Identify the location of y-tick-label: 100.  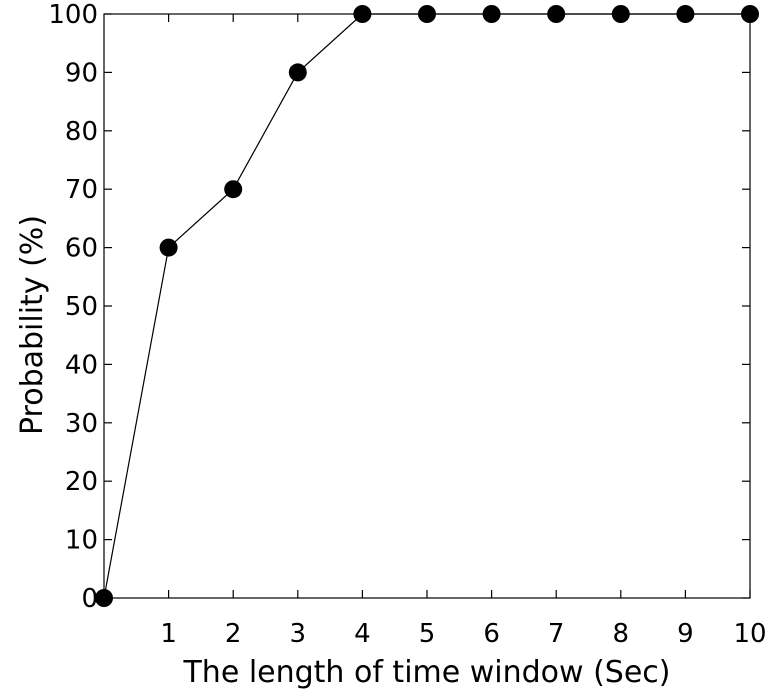
(73, 15).